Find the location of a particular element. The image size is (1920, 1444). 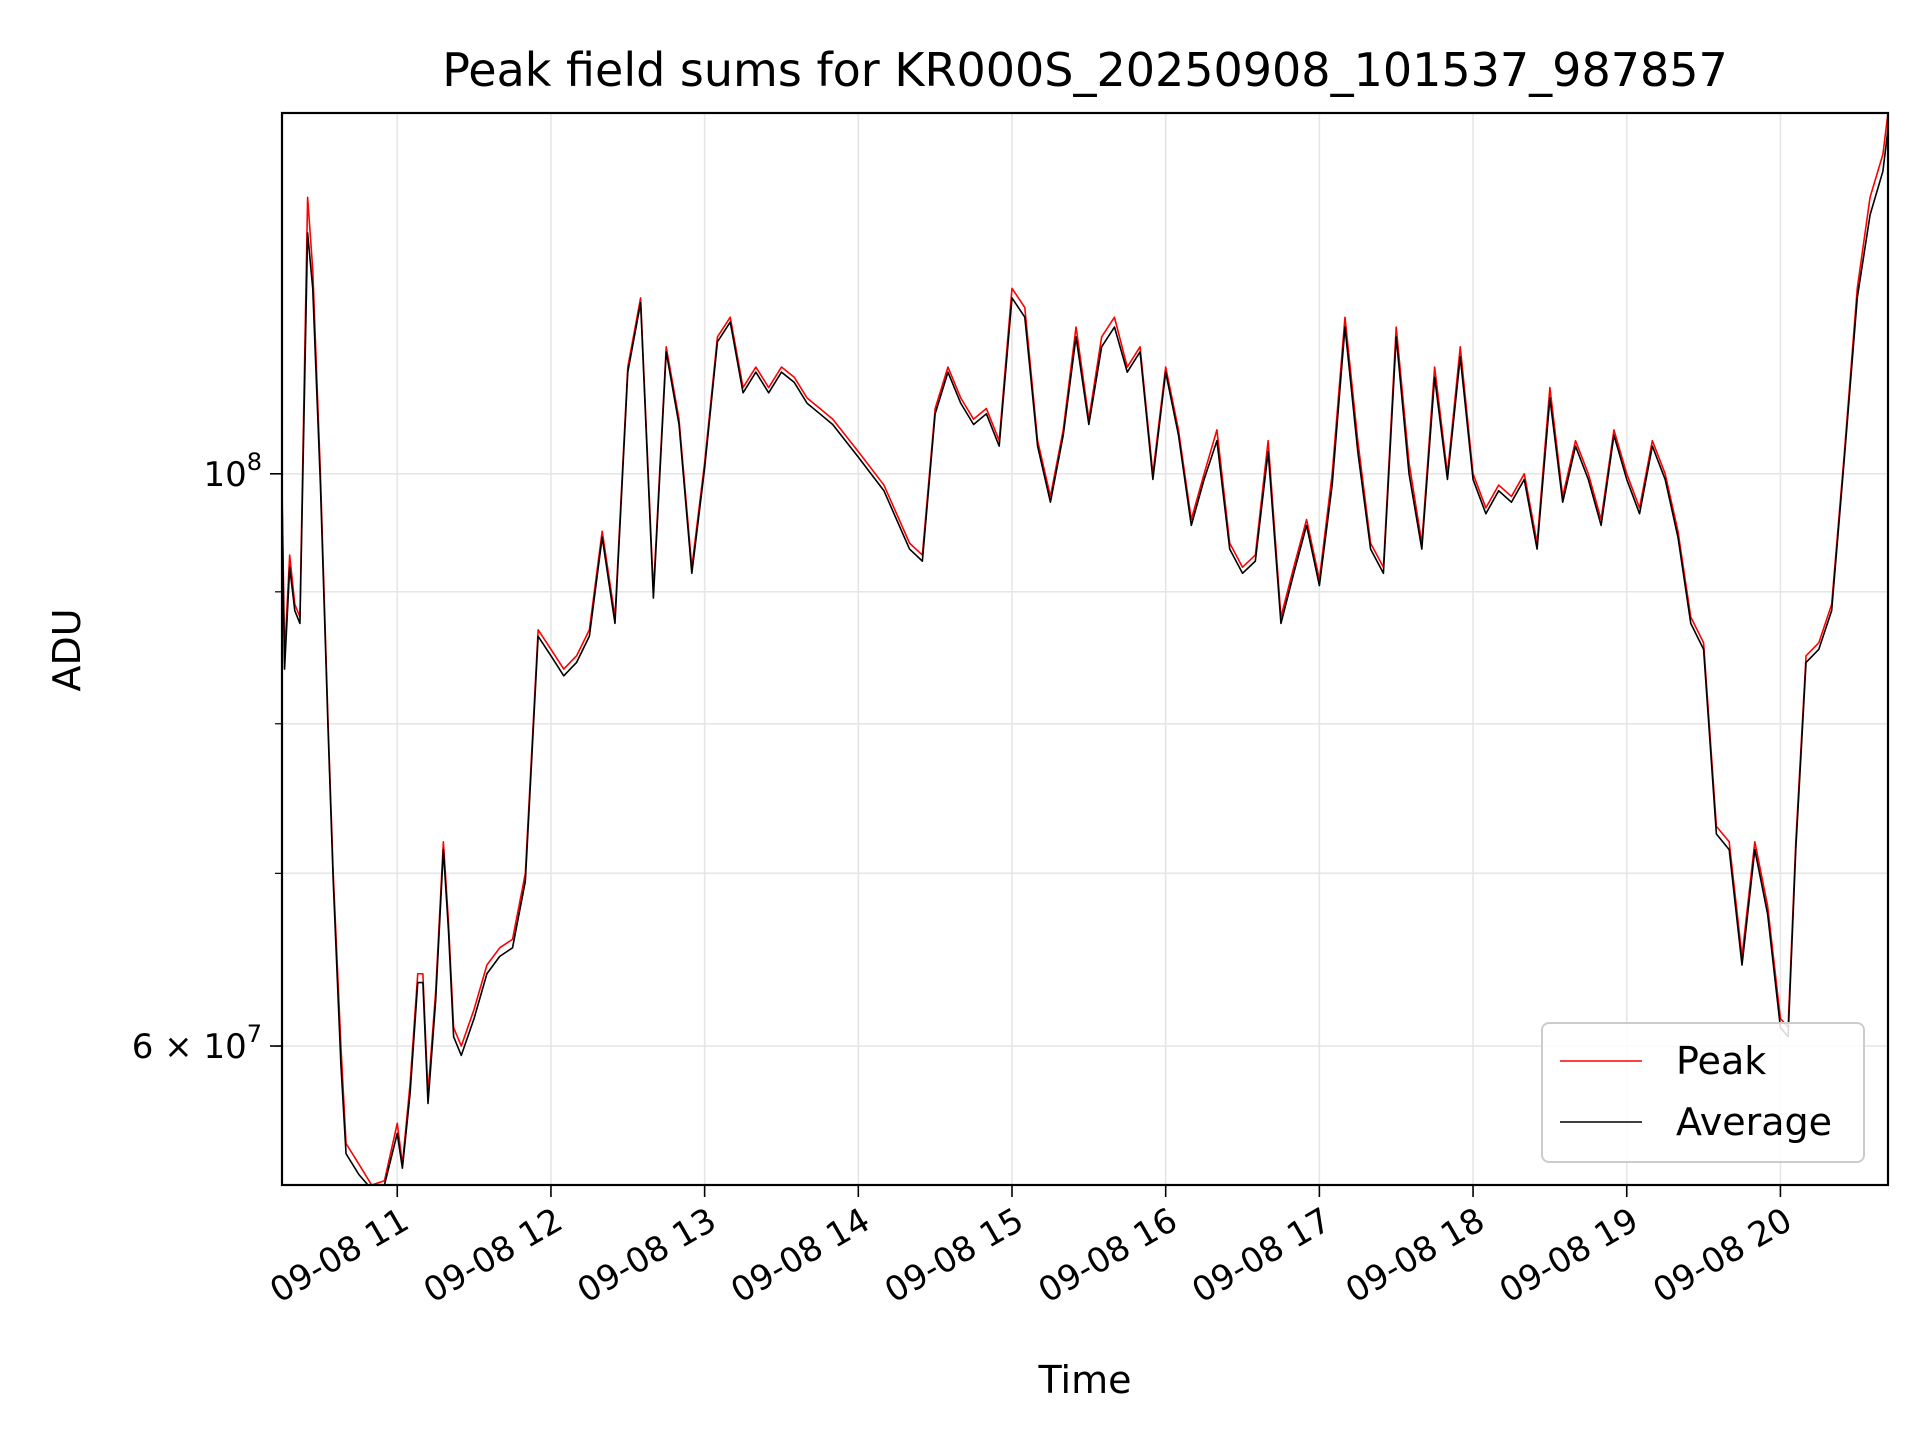

x-tick-label: 09-08 17 is located at coordinates (1261, 1255).